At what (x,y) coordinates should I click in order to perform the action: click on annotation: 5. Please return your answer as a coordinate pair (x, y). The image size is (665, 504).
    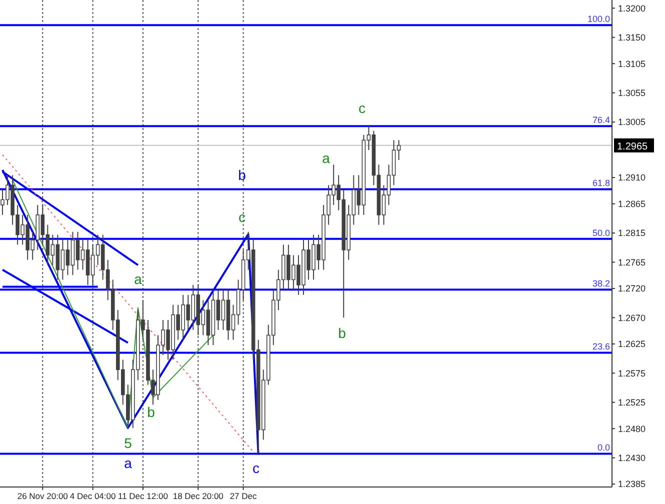
    Looking at the image, I should click on (128, 442).